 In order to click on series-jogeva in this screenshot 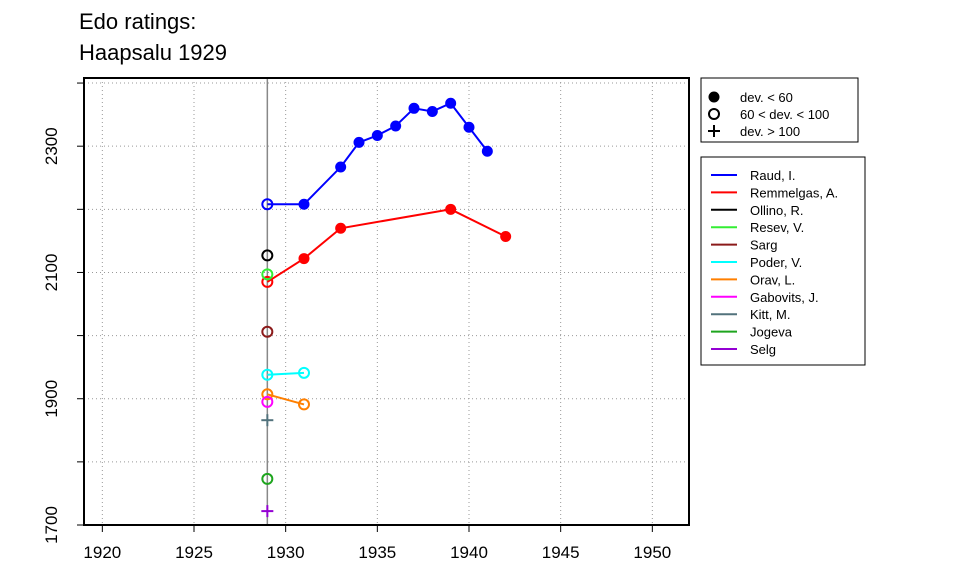, I will do `click(267, 478)`.